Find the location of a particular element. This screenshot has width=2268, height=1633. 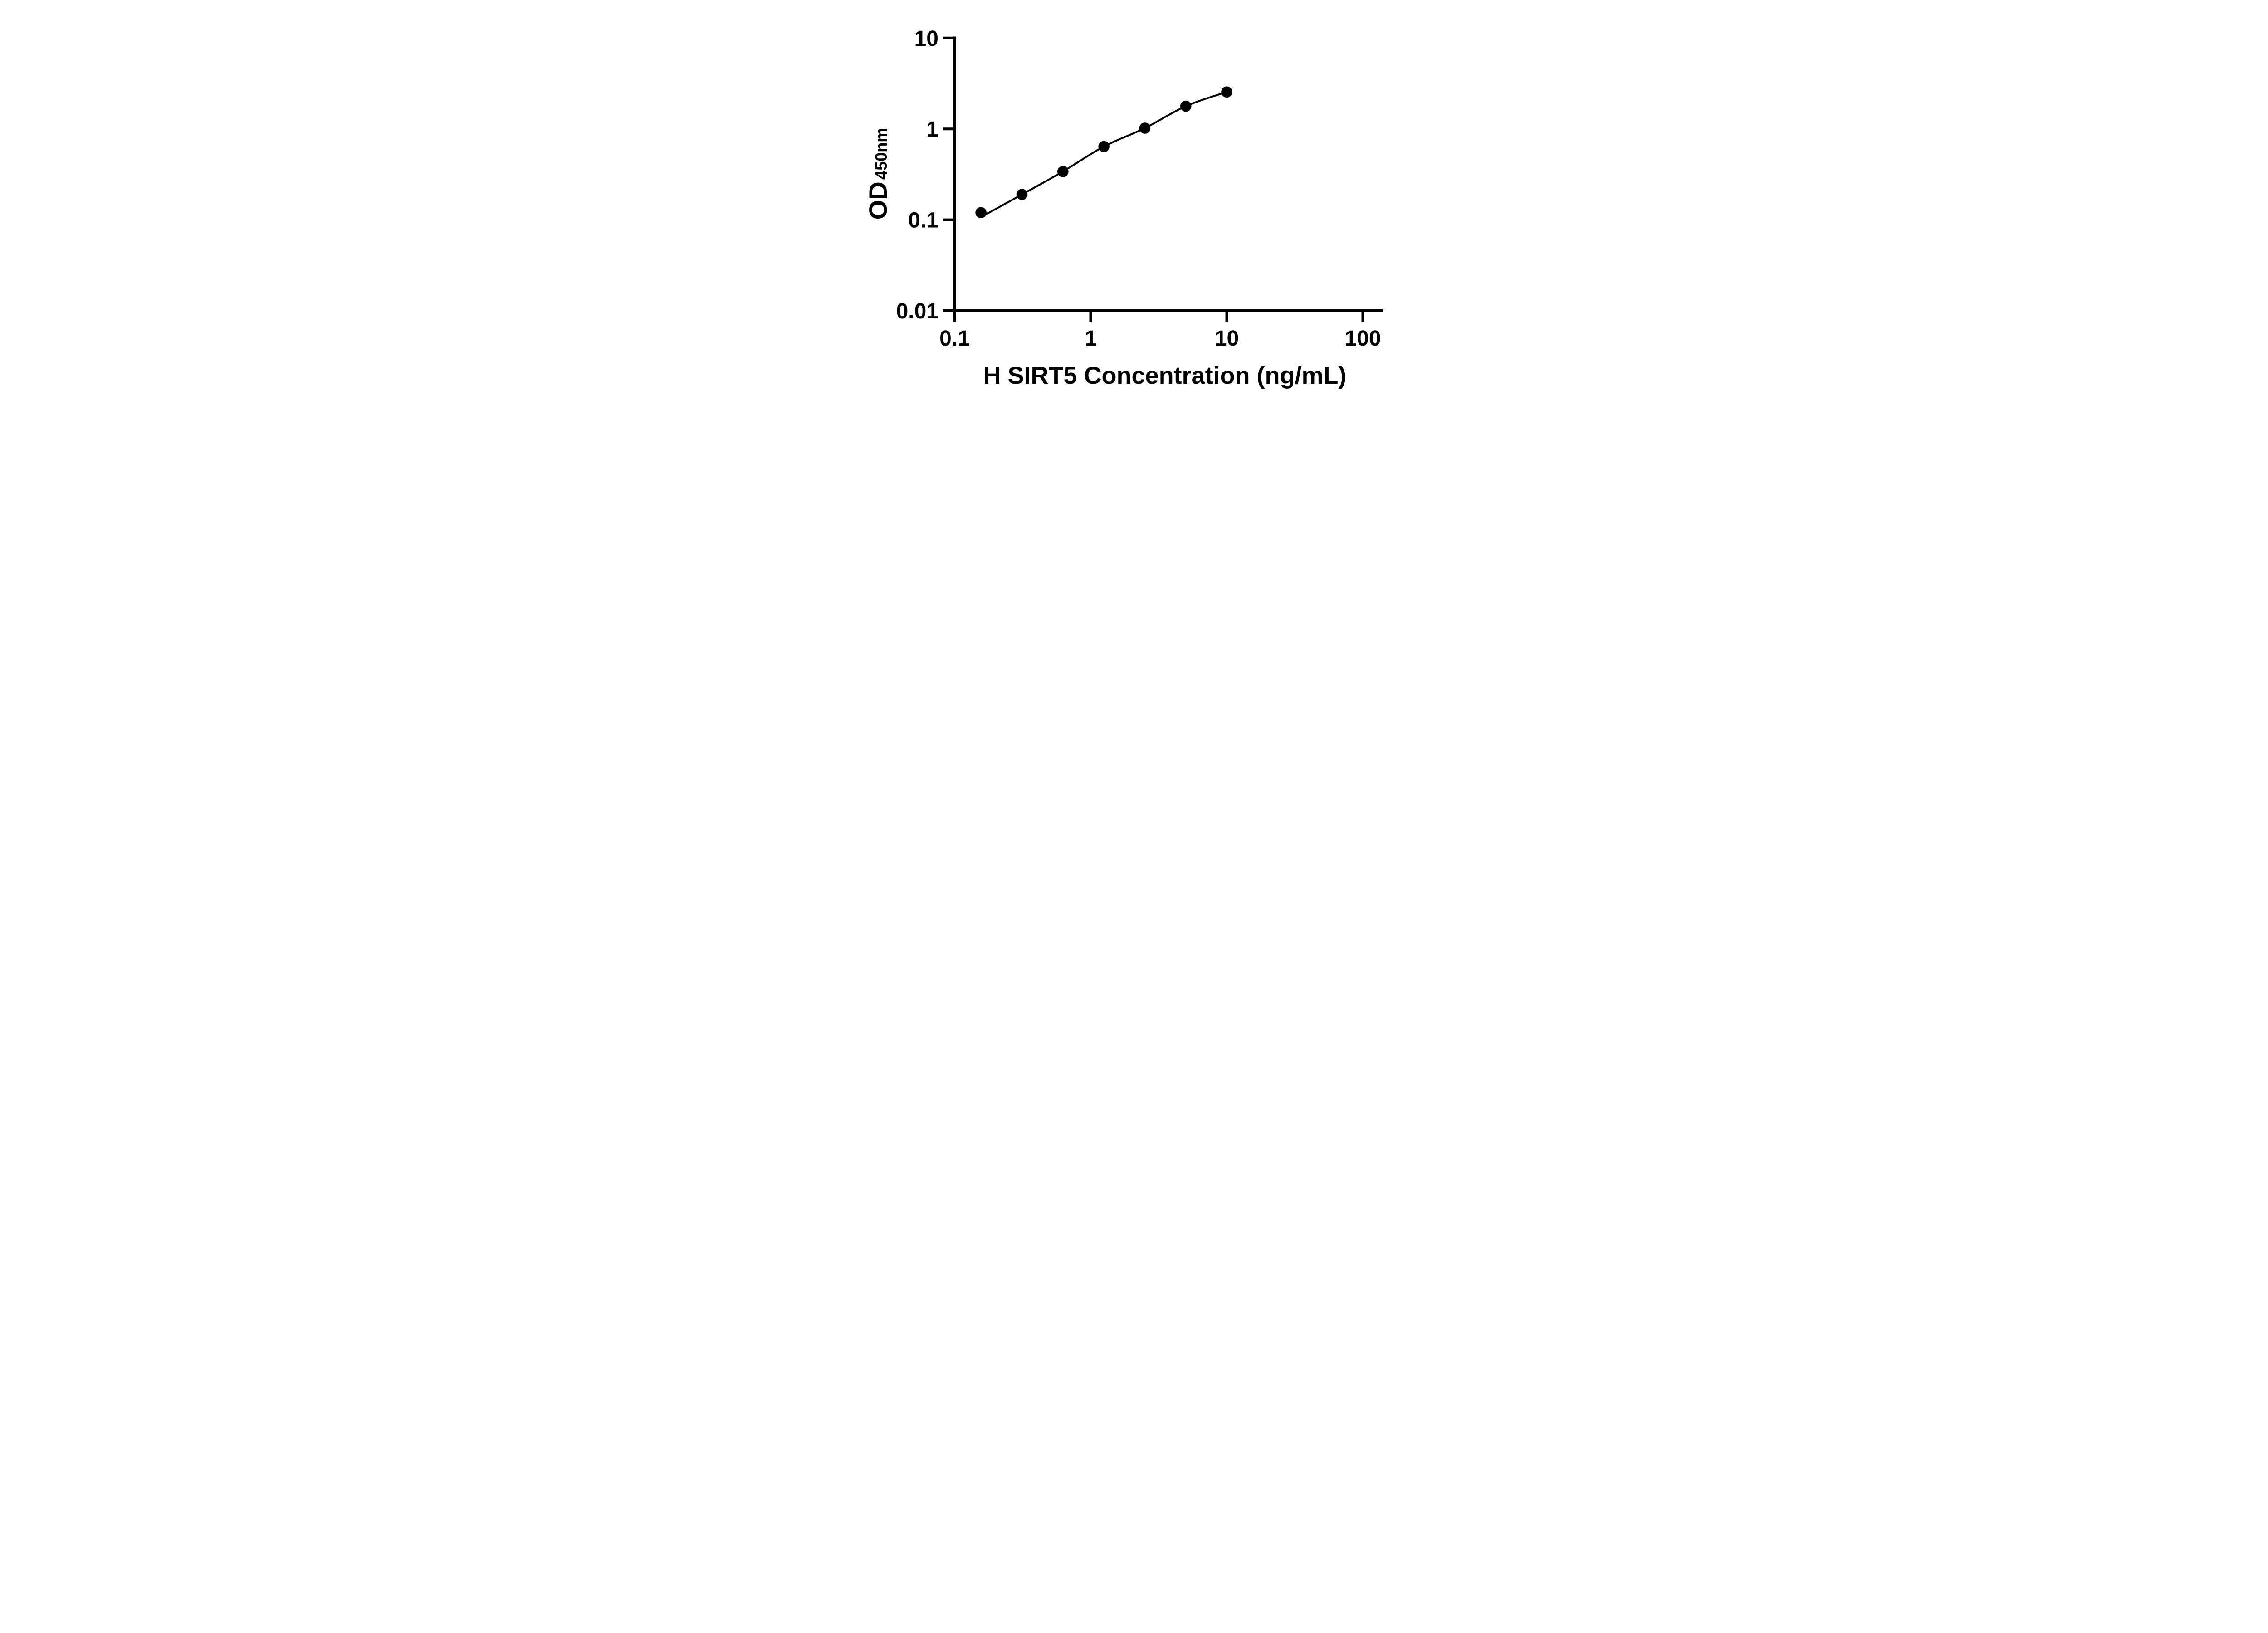

x-tick-label: 0.1 is located at coordinates (955, 339).